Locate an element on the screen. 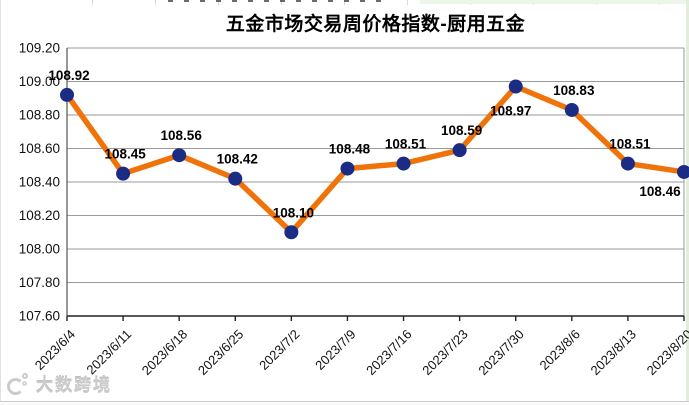 Image resolution: width=689 pixels, height=405 pixels. sheet-top-cell-borders is located at coordinates (344, 2).